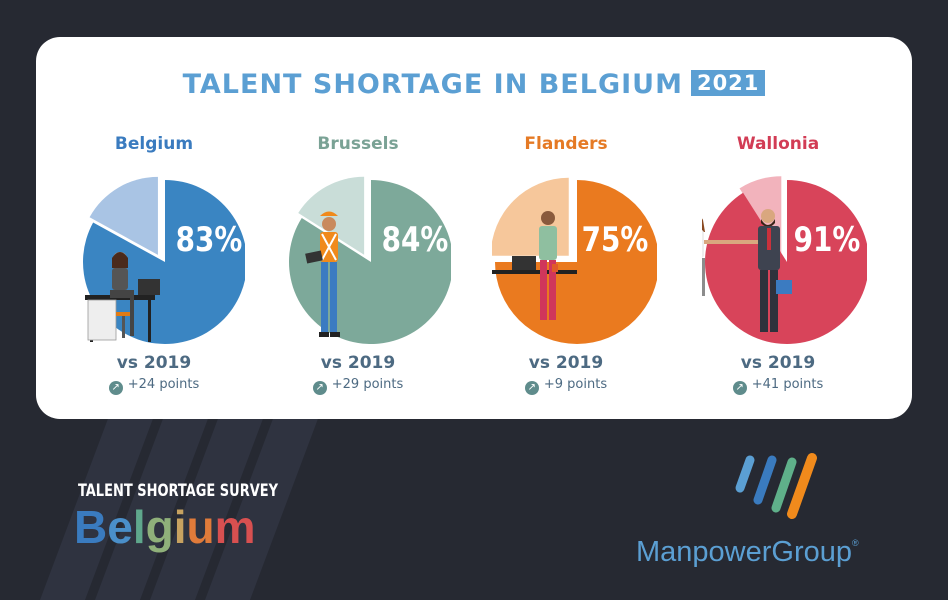  I want to click on country-wordmark: Belgium, so click(165, 527).